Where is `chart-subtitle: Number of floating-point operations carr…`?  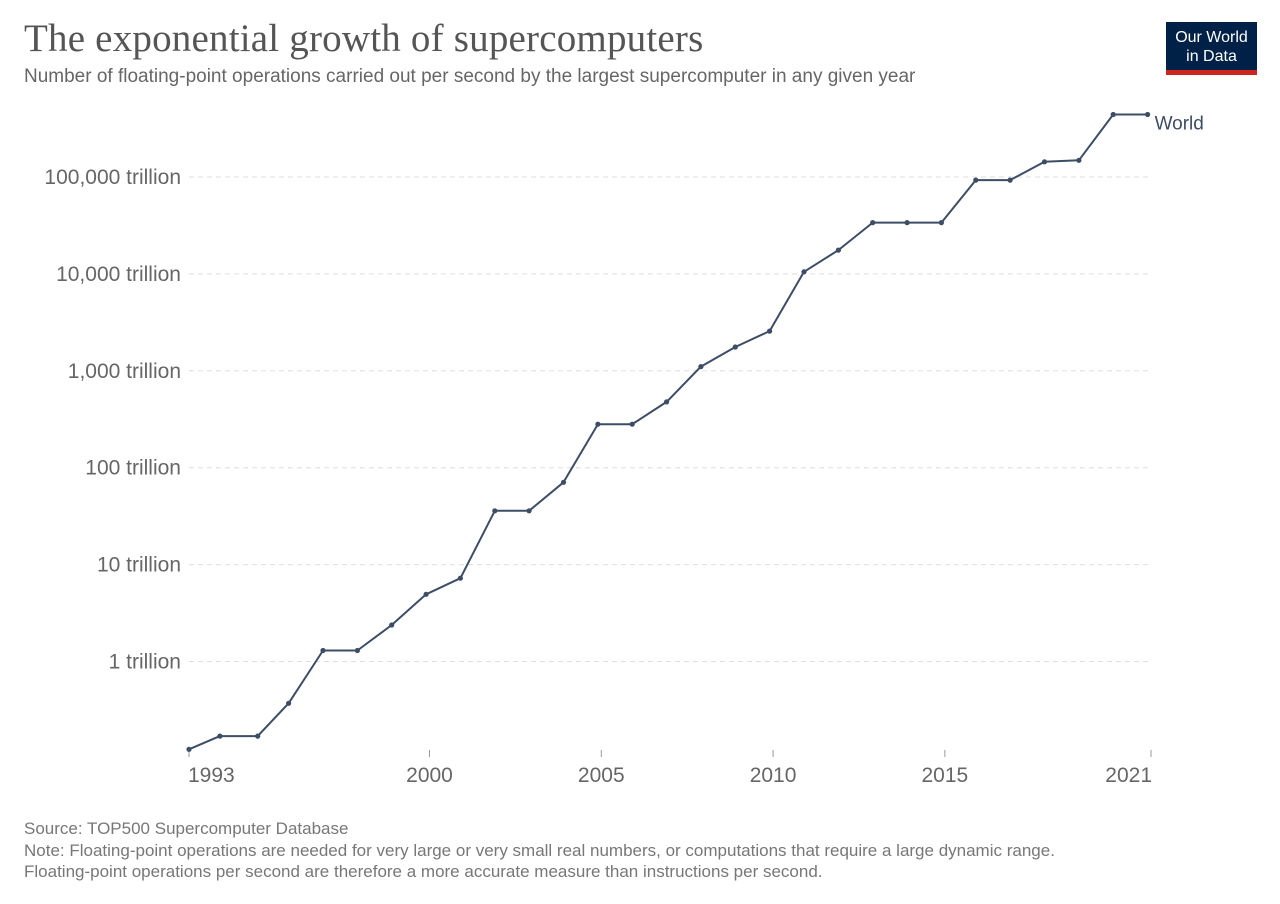 chart-subtitle: Number of floating-point operations carr… is located at coordinates (470, 76).